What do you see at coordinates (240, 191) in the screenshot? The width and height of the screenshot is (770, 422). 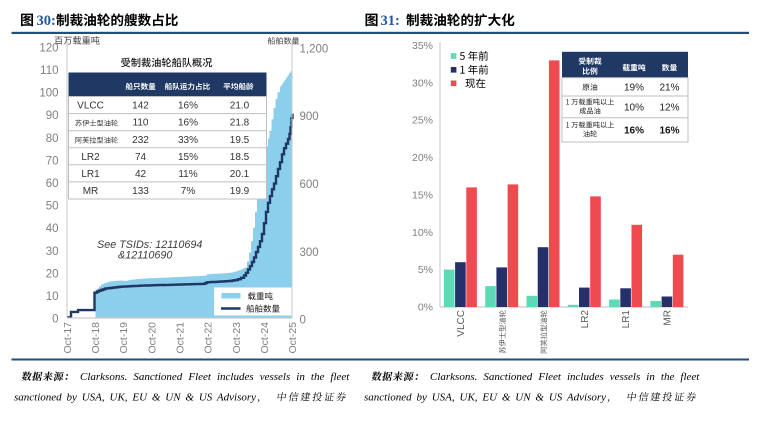 I see `svg-text: 19.9` at bounding box center [240, 191].